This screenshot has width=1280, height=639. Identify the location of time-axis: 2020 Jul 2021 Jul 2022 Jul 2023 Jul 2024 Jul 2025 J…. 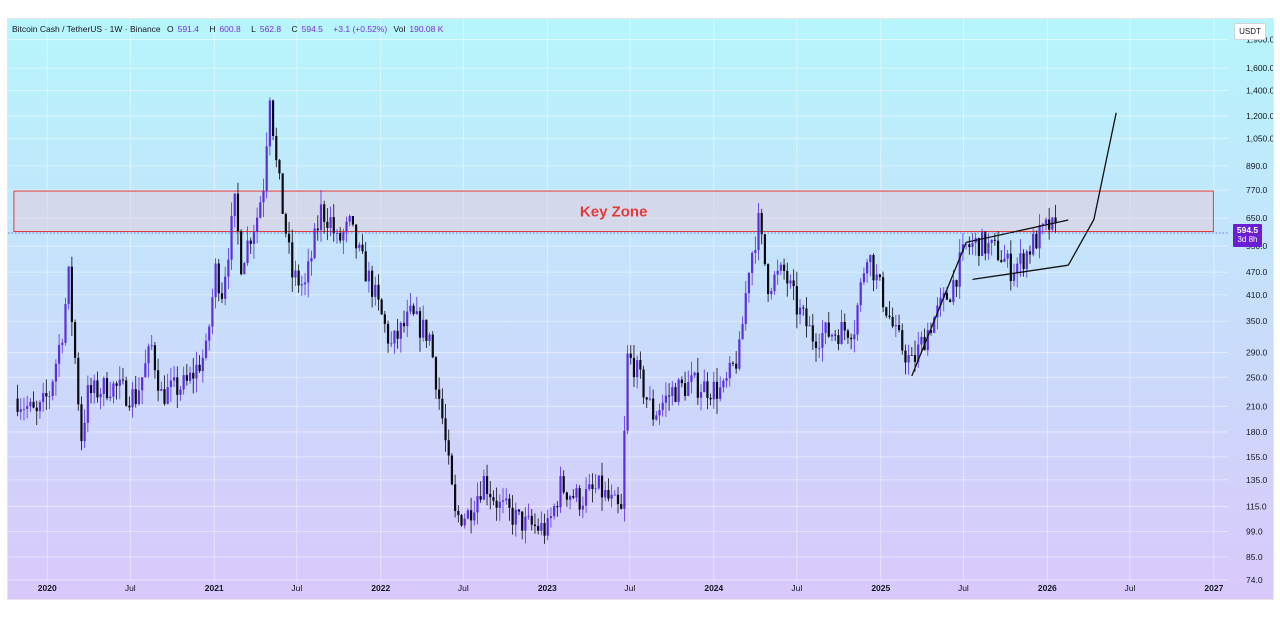
(631, 588).